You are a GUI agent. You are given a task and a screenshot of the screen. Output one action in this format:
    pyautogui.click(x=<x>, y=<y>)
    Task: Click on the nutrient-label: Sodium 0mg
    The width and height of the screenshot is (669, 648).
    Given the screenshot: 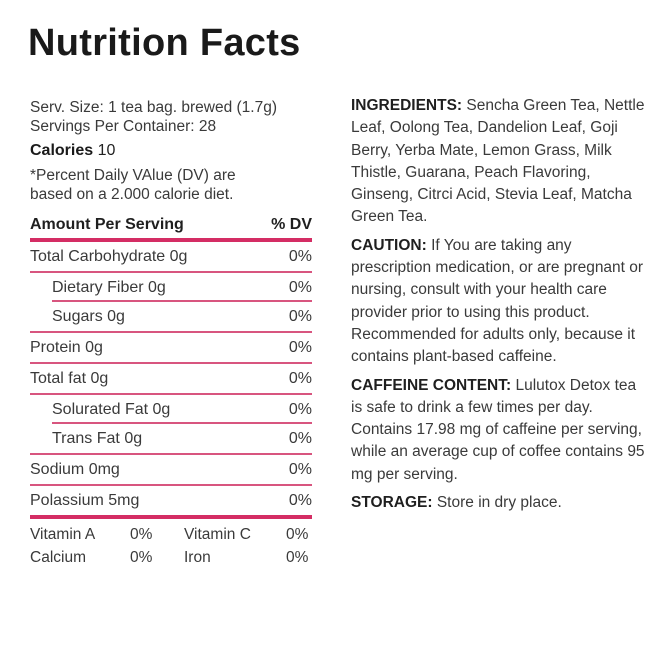 What is the action you would take?
    pyautogui.click(x=75, y=469)
    